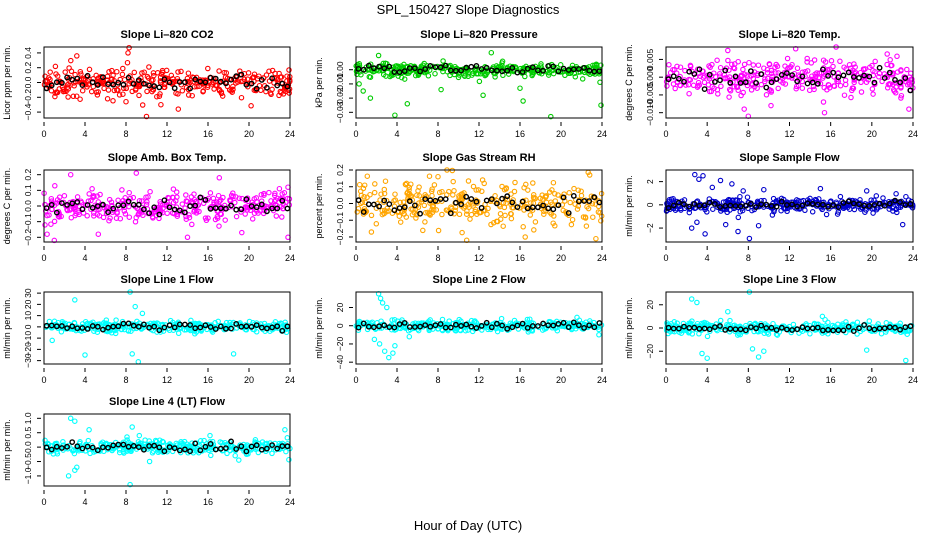 This screenshot has width=936, height=540. Describe the element at coordinates (789, 206) in the screenshot. I see `plot-frame` at that location.